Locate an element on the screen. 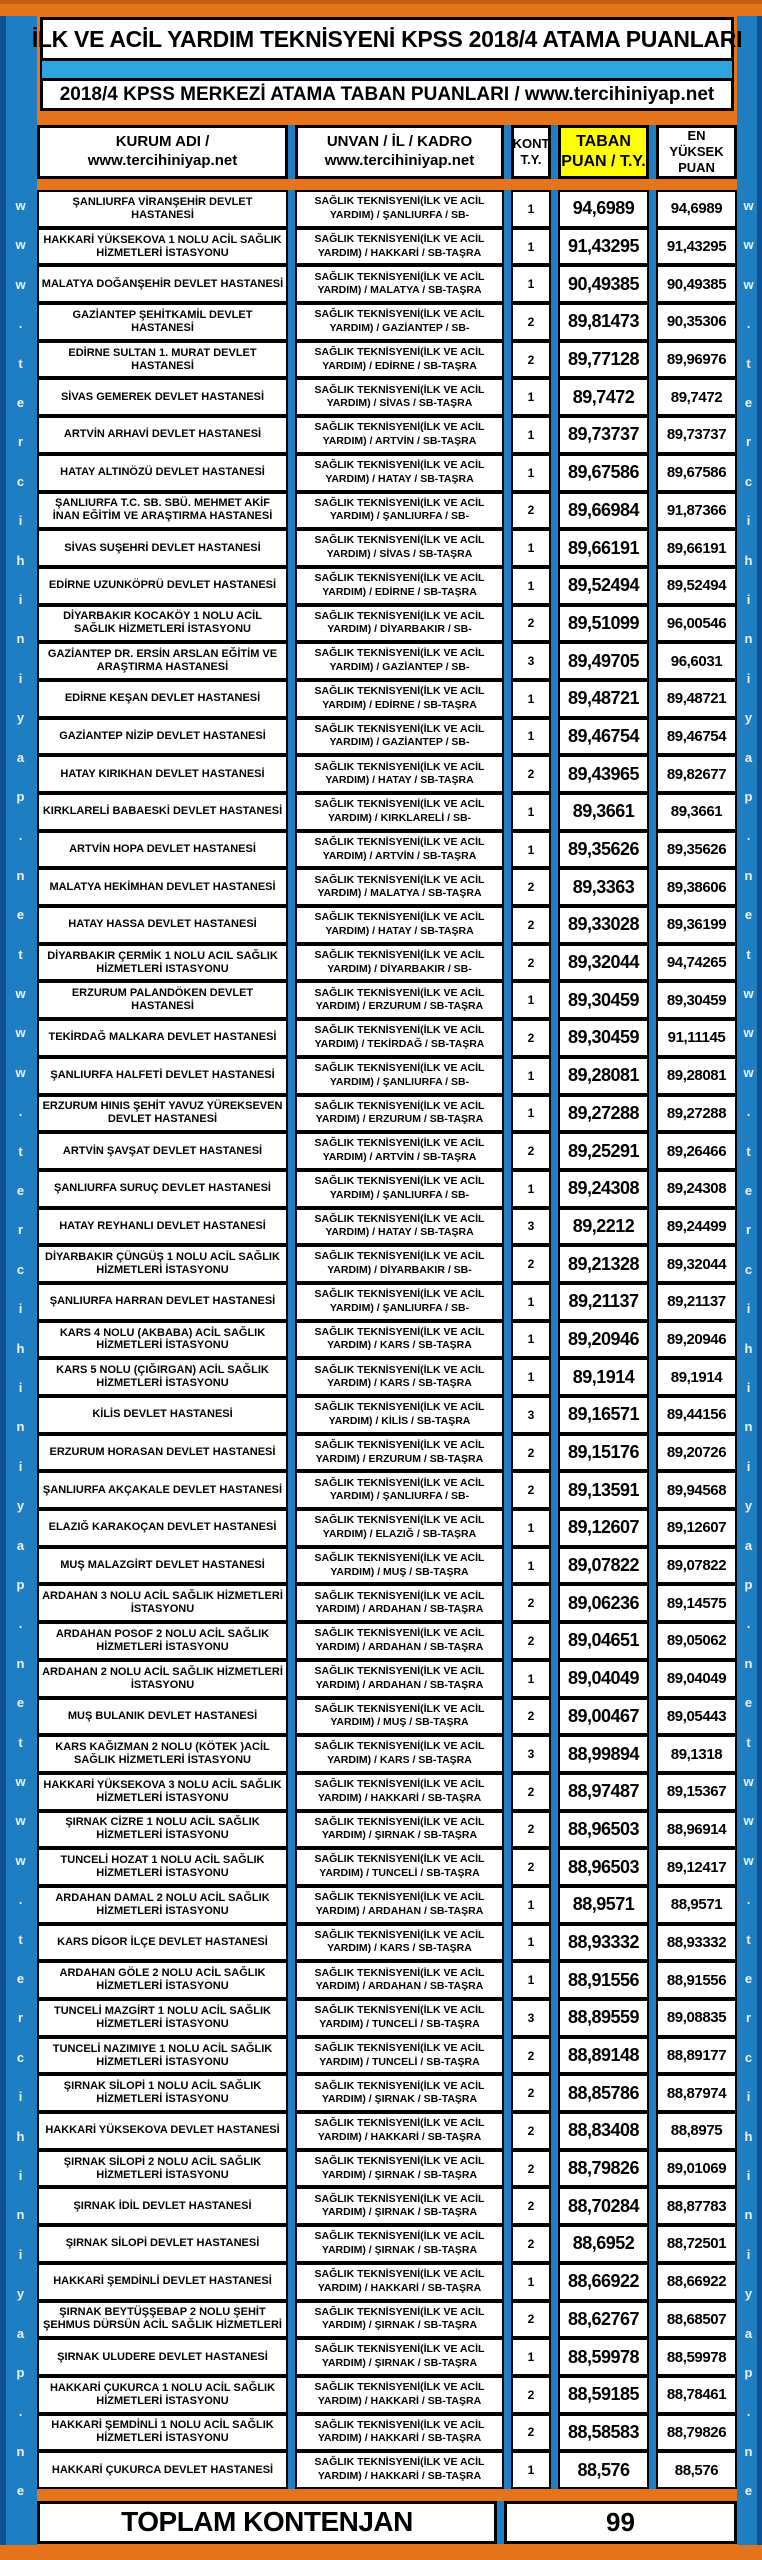 The width and height of the screenshot is (762, 2560). row-yuksek-cell: 89,52494 is located at coordinates (696, 585).